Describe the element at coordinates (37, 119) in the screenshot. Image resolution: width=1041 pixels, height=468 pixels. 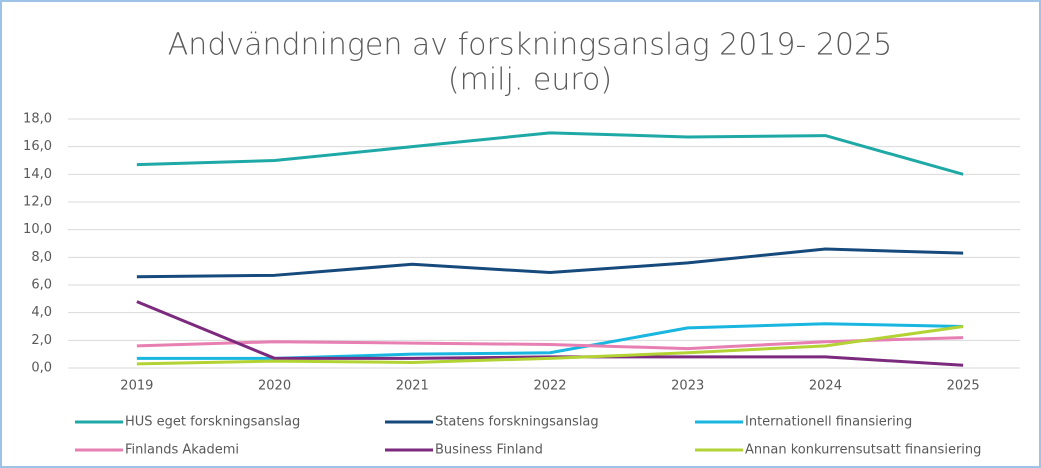
I see `y-tick-label: 18,0` at that location.